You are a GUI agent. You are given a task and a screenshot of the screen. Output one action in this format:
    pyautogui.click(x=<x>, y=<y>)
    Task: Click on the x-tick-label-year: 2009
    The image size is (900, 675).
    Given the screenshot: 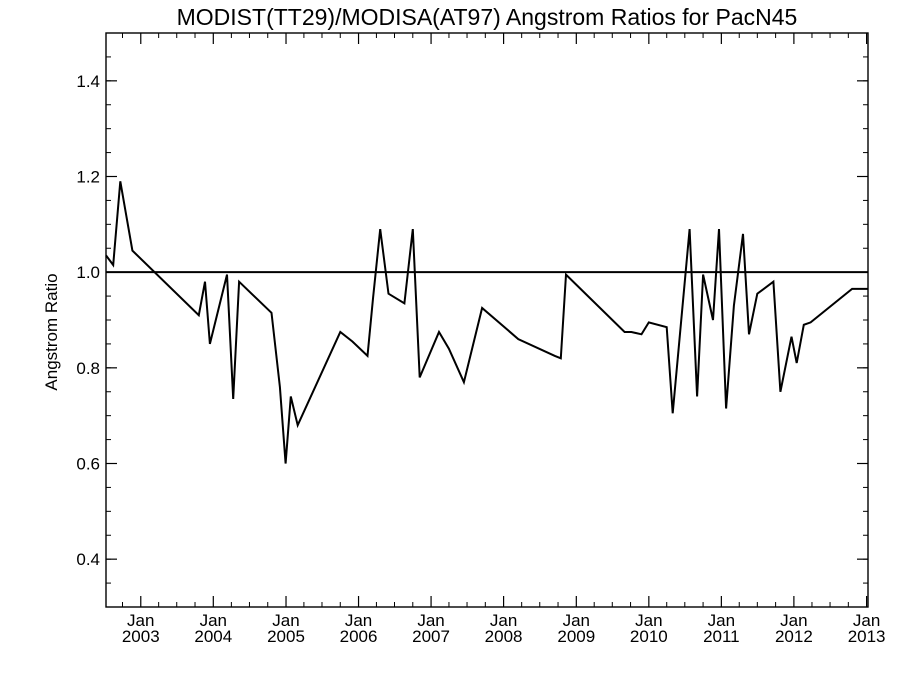 What is the action you would take?
    pyautogui.click(x=576, y=636)
    